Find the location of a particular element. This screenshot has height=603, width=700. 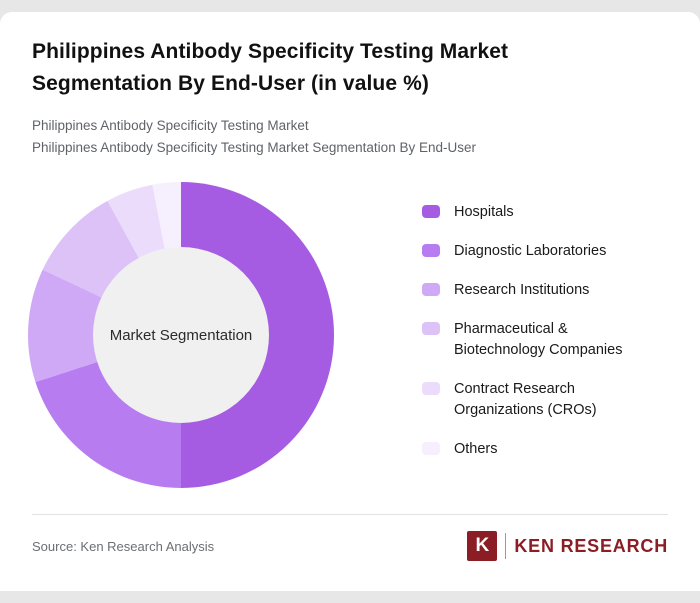

logo-divider is located at coordinates (506, 546).